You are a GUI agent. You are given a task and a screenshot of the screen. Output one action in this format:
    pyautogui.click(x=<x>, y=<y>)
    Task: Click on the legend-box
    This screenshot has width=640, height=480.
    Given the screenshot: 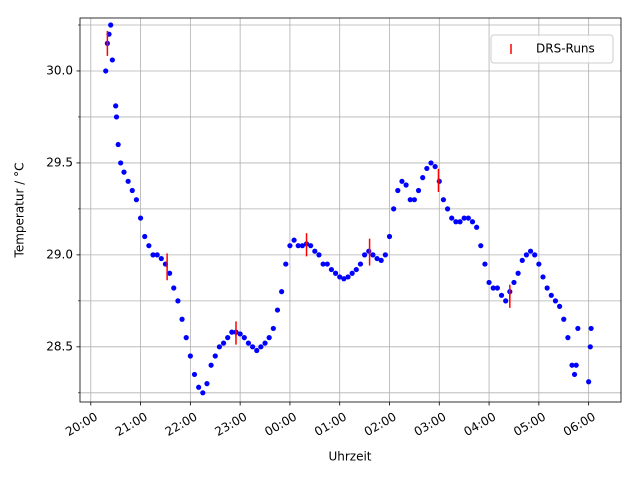 What is the action you would take?
    pyautogui.click(x=552, y=49)
    